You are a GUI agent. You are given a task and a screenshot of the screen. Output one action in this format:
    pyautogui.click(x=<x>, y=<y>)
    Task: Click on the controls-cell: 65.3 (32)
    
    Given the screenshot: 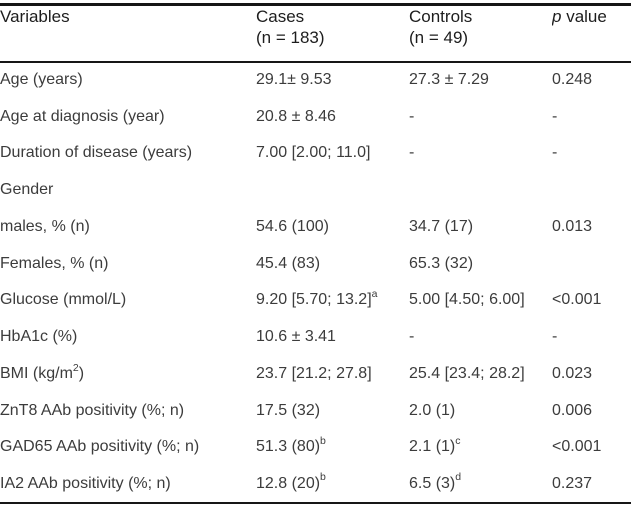 What is the action you would take?
    pyautogui.click(x=480, y=263)
    